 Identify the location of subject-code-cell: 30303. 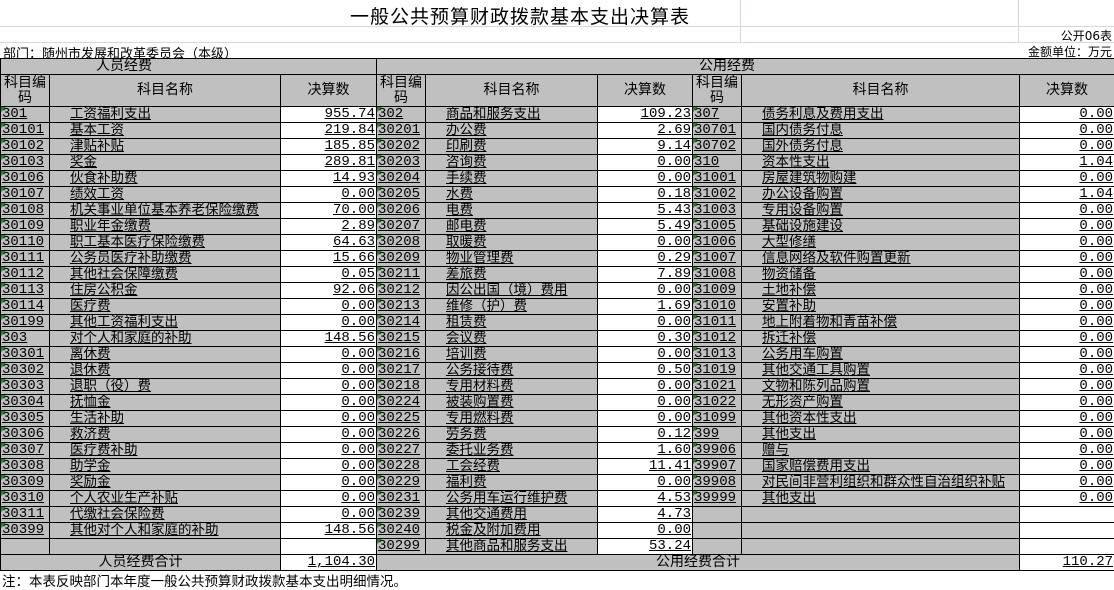
(25, 387).